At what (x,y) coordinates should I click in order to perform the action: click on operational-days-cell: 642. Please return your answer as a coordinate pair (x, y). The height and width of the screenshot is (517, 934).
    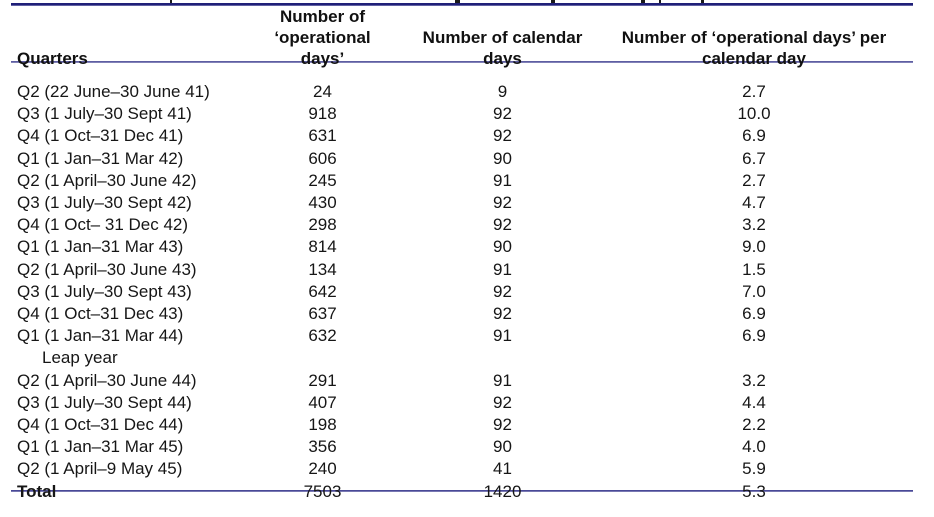
    Looking at the image, I should click on (322, 291).